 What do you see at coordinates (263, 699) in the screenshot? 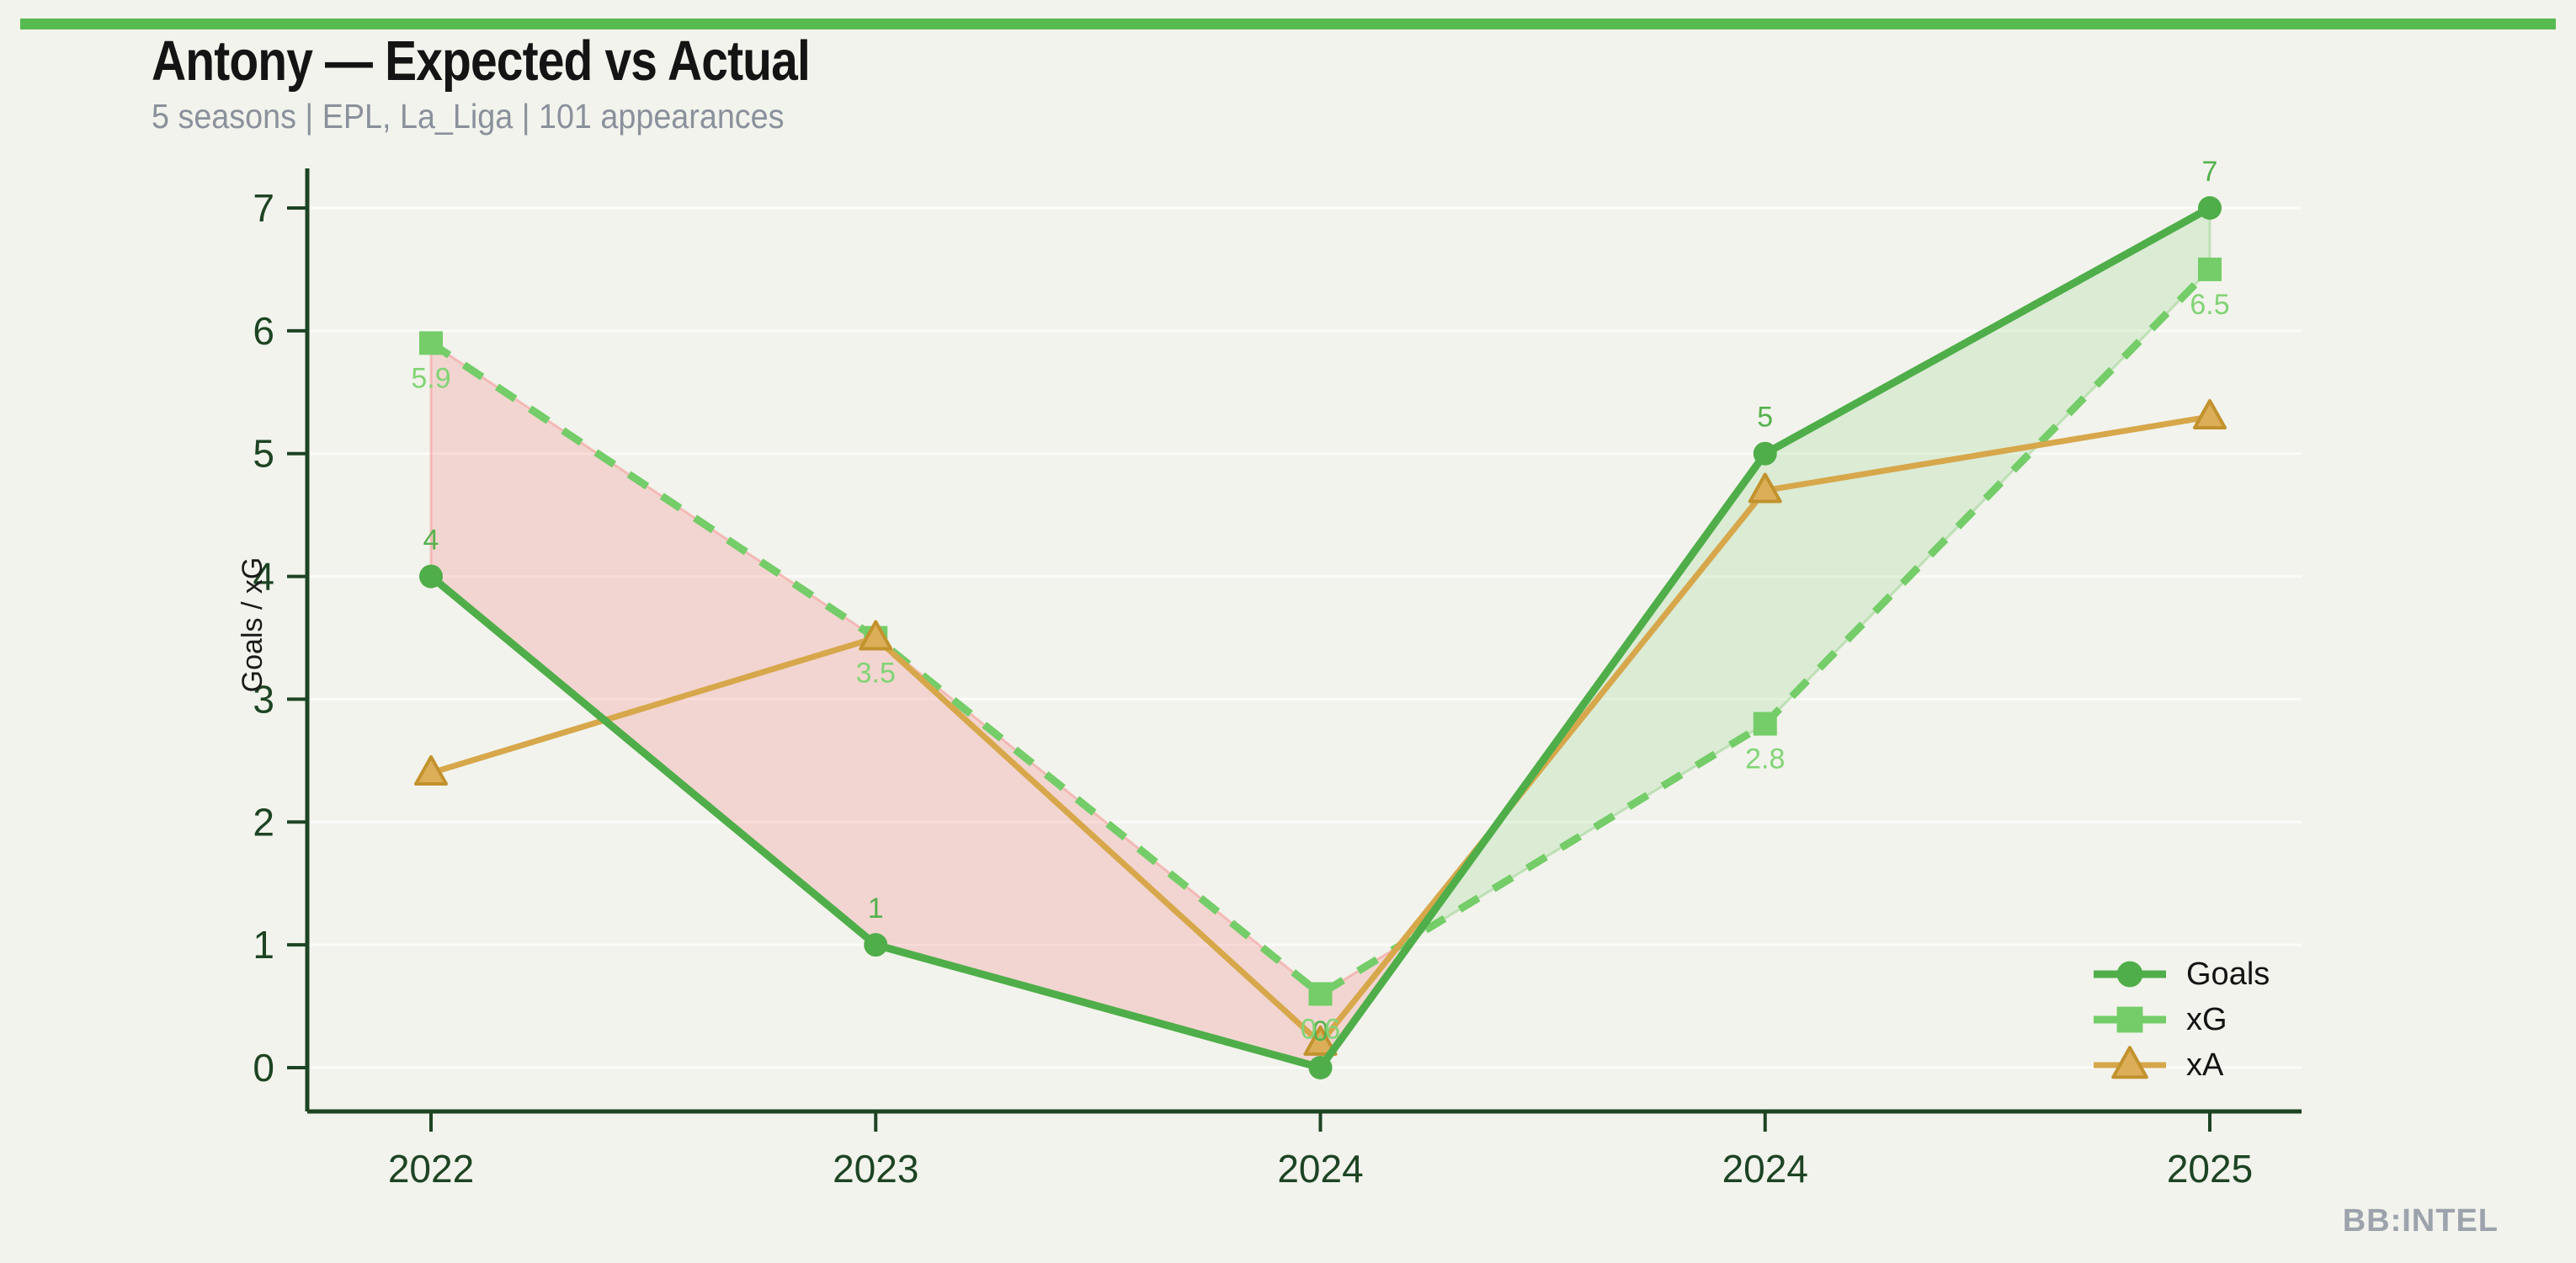
I see `y-axis-tick-label: 3` at bounding box center [263, 699].